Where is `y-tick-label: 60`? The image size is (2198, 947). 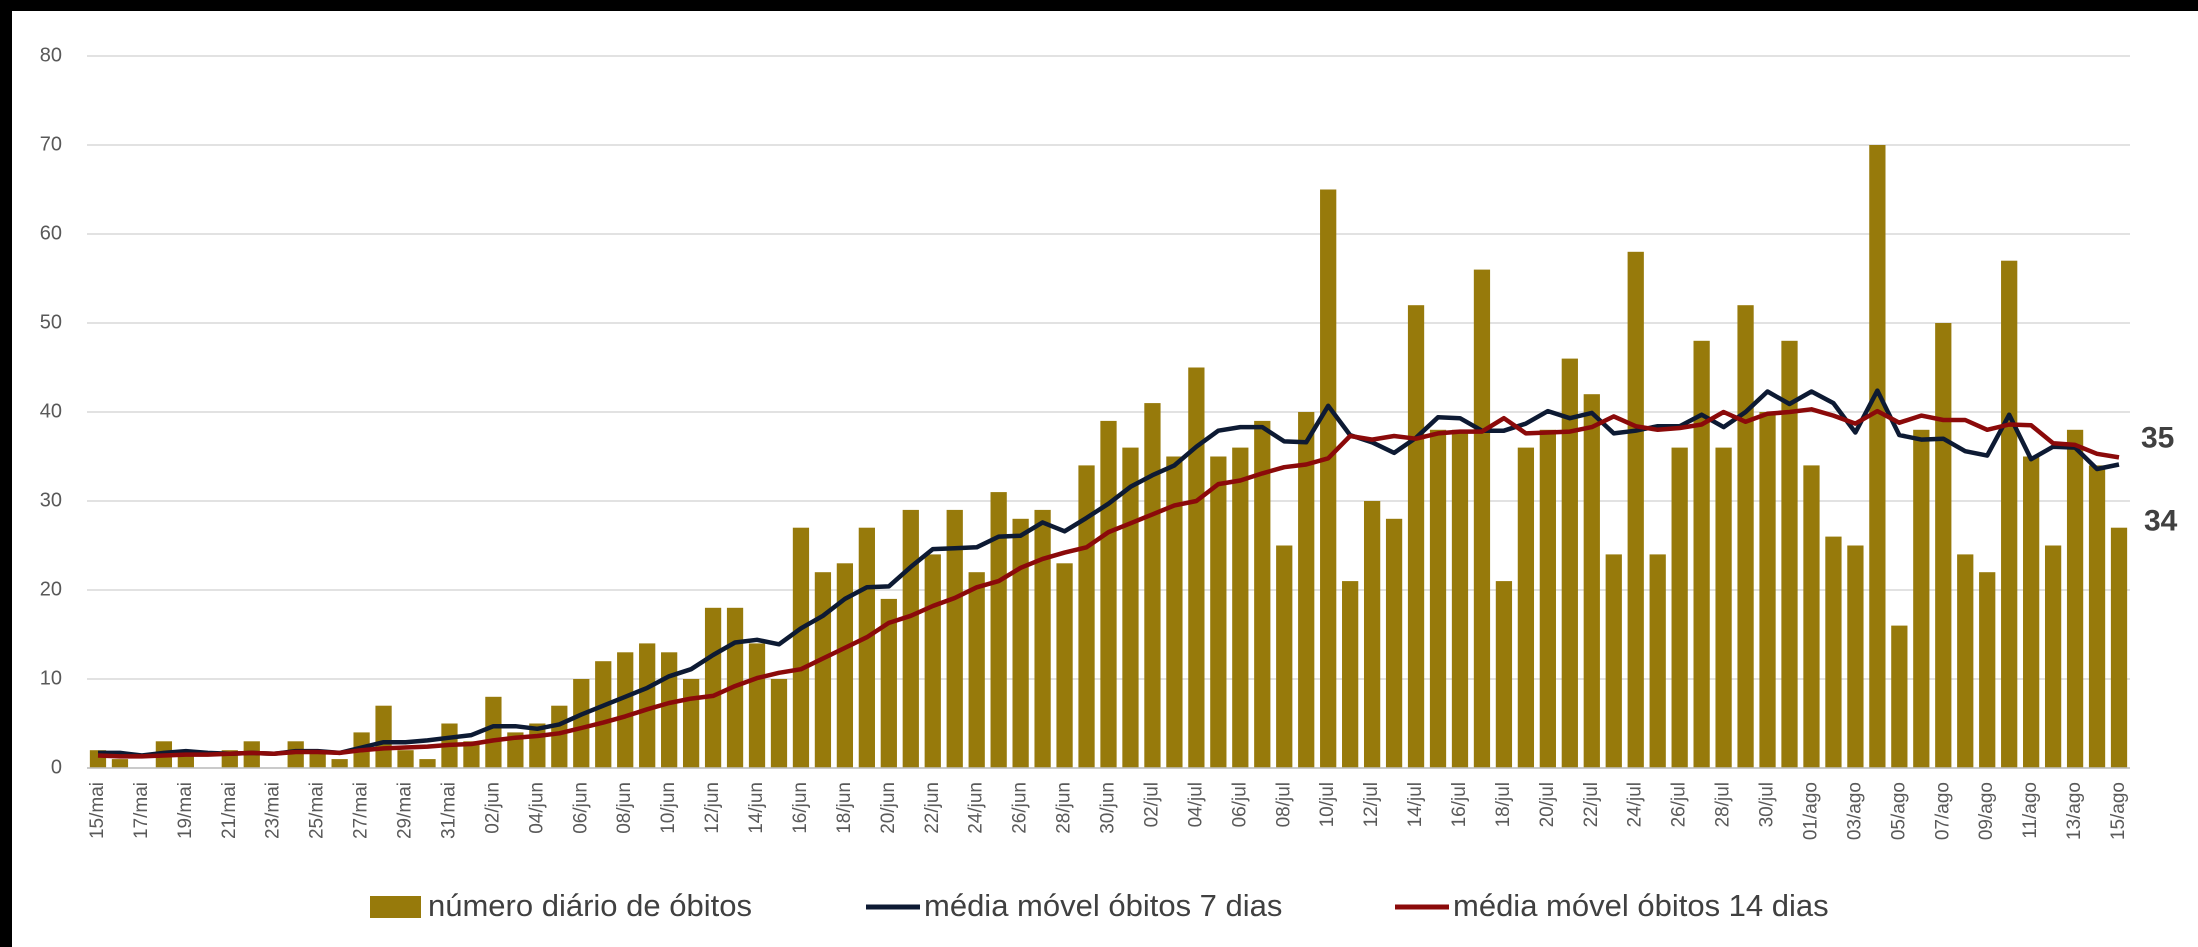
y-tick-label: 60 is located at coordinates (51, 233).